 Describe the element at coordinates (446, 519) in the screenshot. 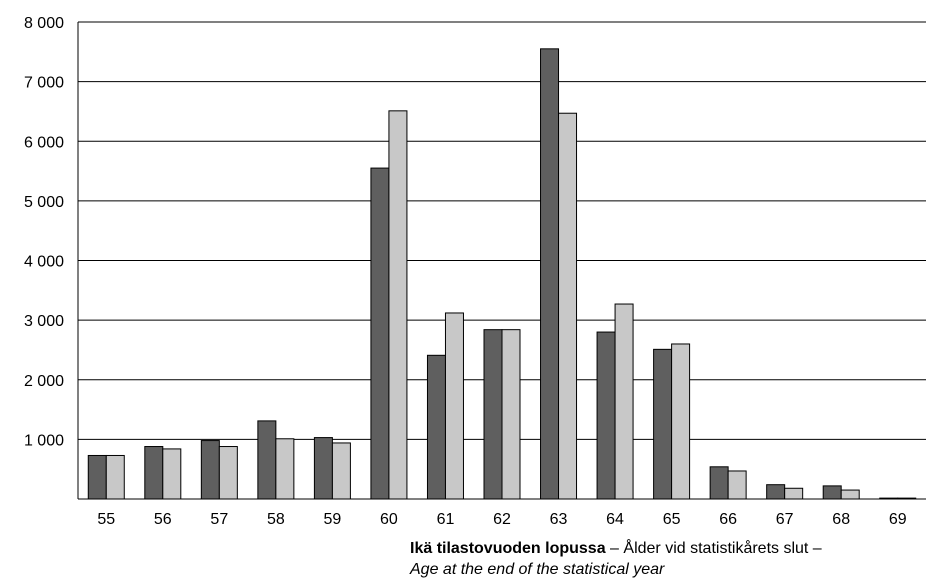

I see `x-tick-label: 61` at that location.